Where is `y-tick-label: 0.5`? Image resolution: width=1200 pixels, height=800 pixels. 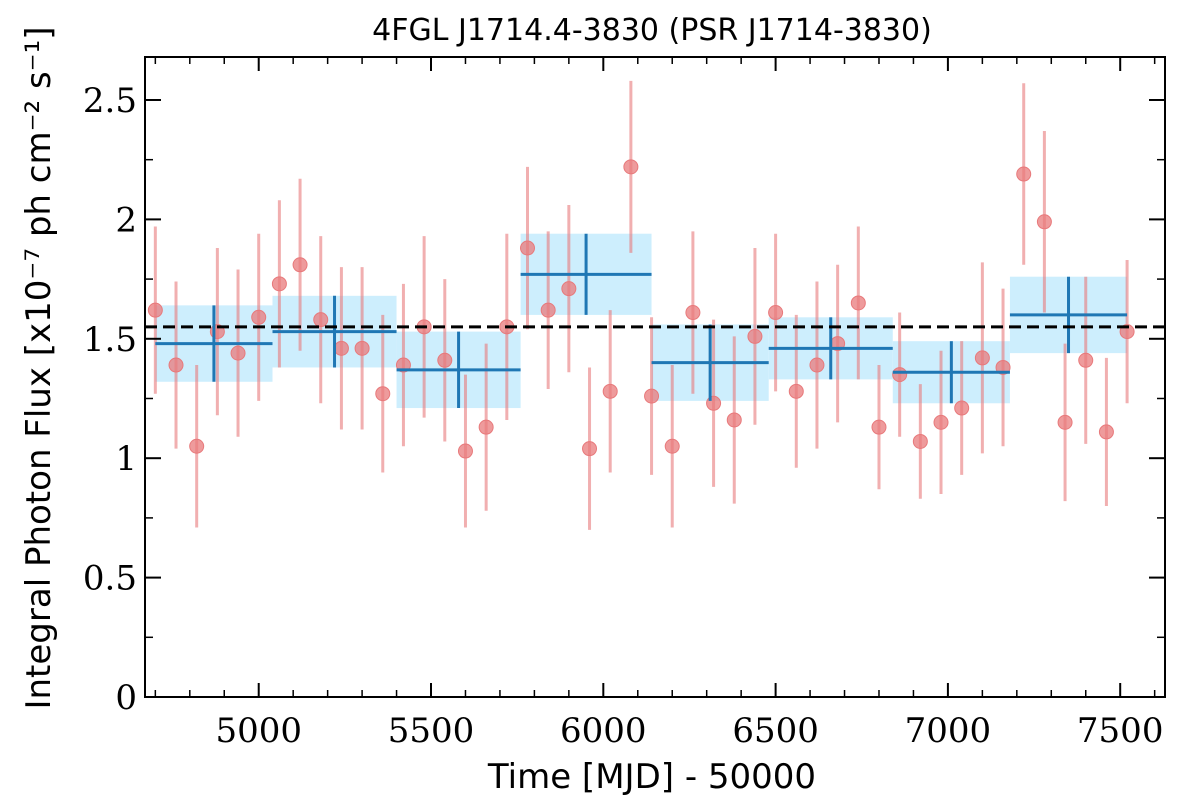
y-tick-label: 0.5 is located at coordinates (110, 579).